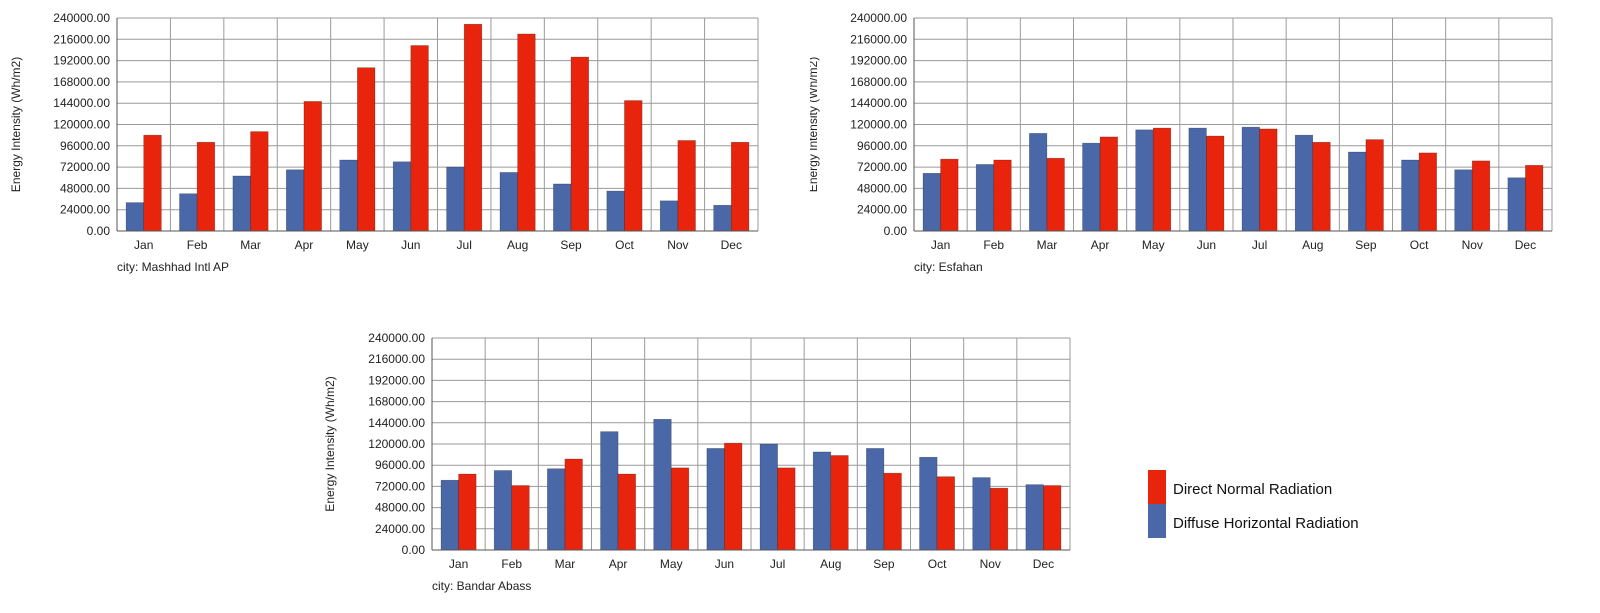 This screenshot has height=613, width=1600. What do you see at coordinates (173, 267) in the screenshot?
I see `chart-caption-mashhad: city: Mashhad Intl AP` at bounding box center [173, 267].